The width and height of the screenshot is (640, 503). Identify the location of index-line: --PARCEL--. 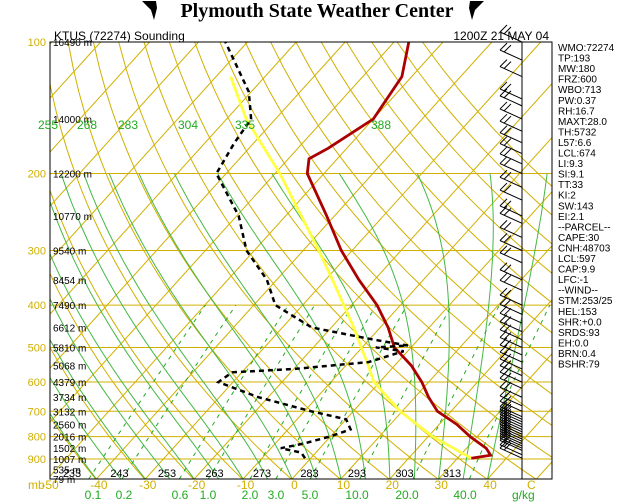
(584, 227).